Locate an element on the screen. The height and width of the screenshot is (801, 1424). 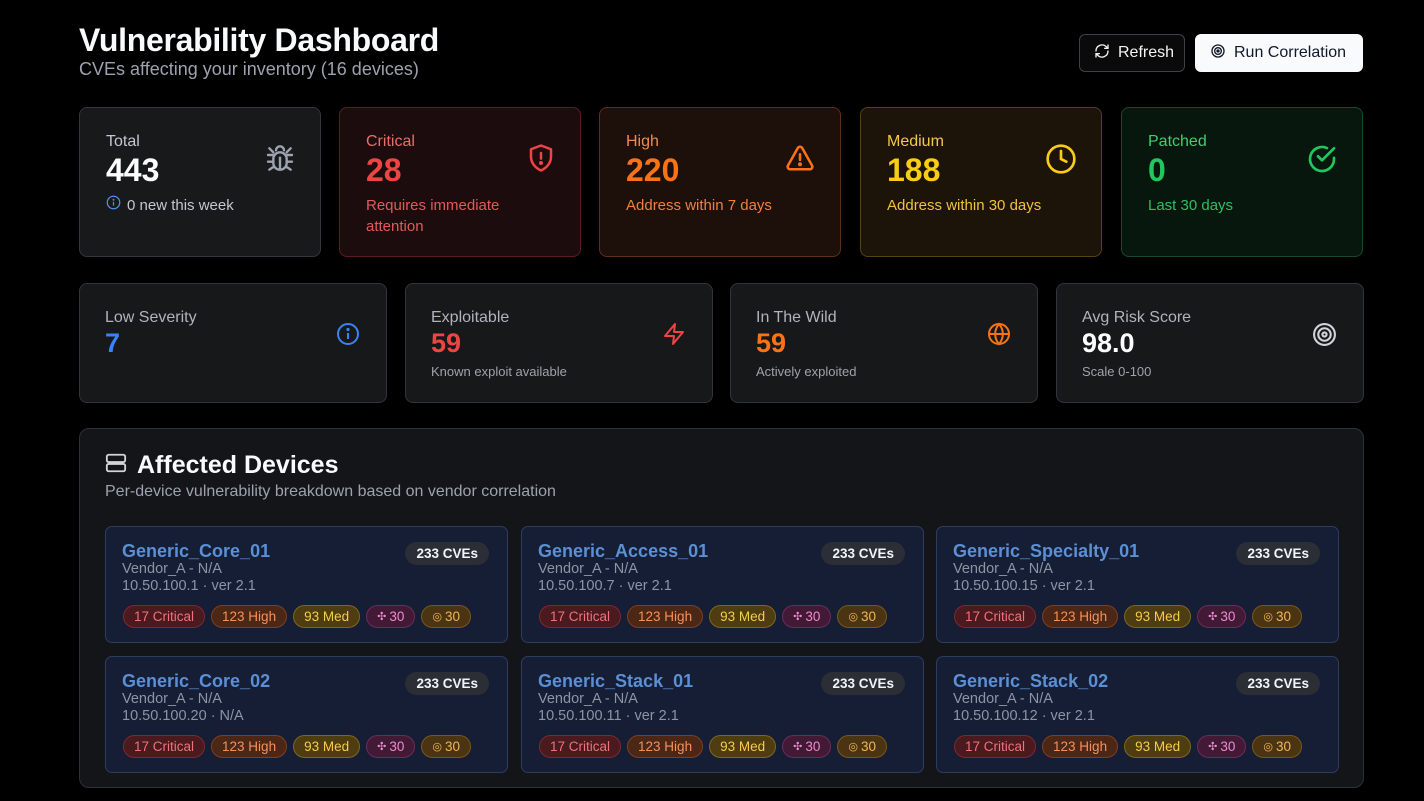
refresh-label: Refresh is located at coordinates (1146, 52).